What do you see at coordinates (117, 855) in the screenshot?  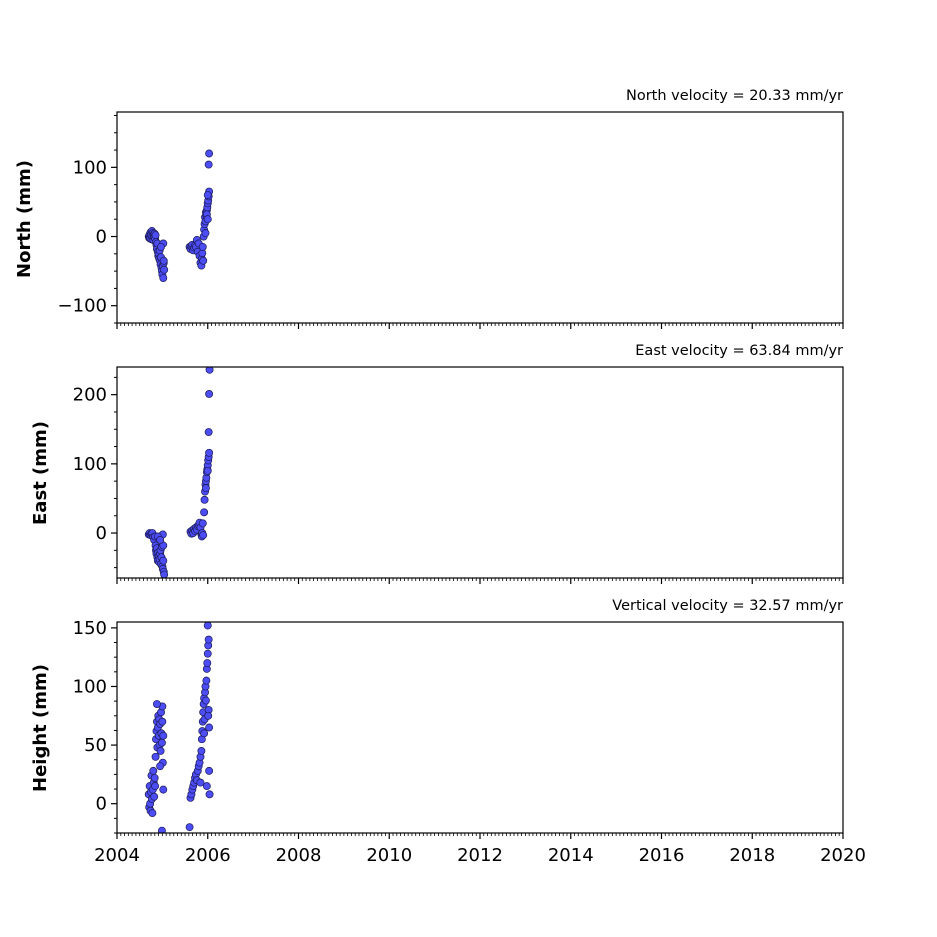 I see `x-tick-label: 2004` at bounding box center [117, 855].